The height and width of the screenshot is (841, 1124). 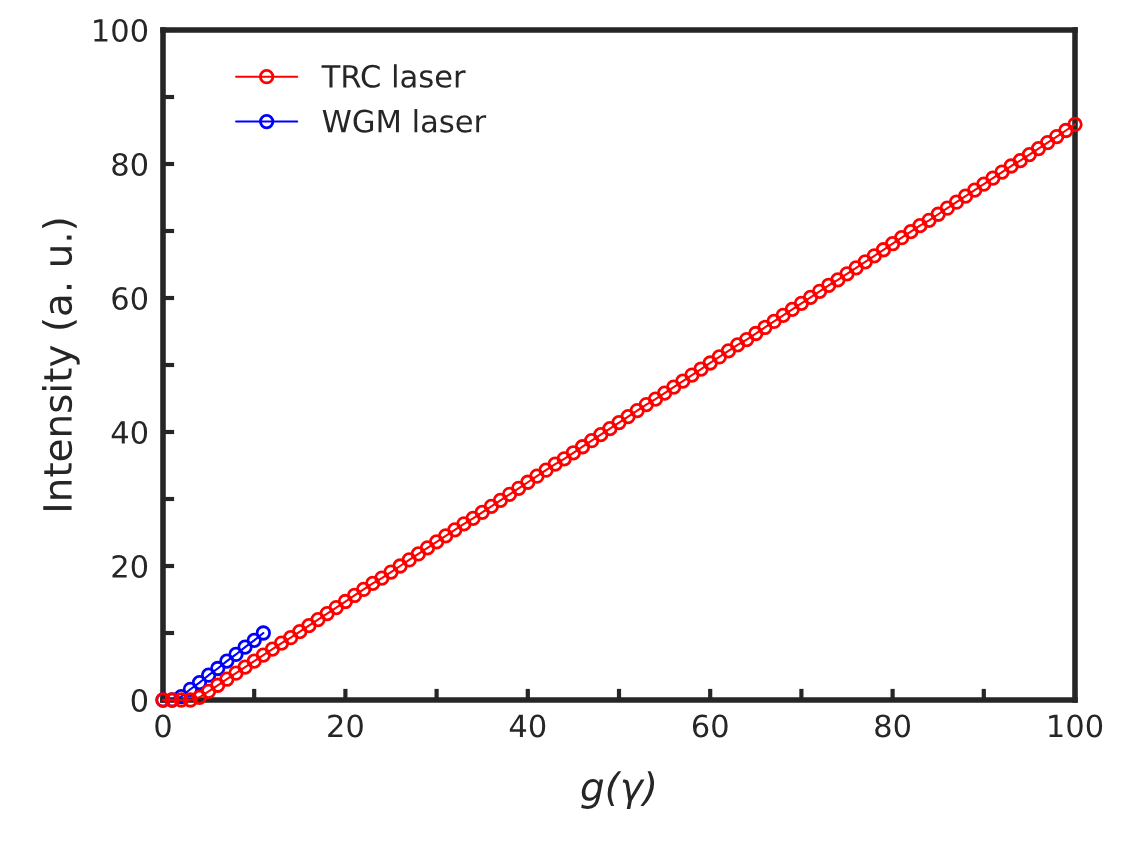 I want to click on y-tick-label: 80, so click(x=130, y=164).